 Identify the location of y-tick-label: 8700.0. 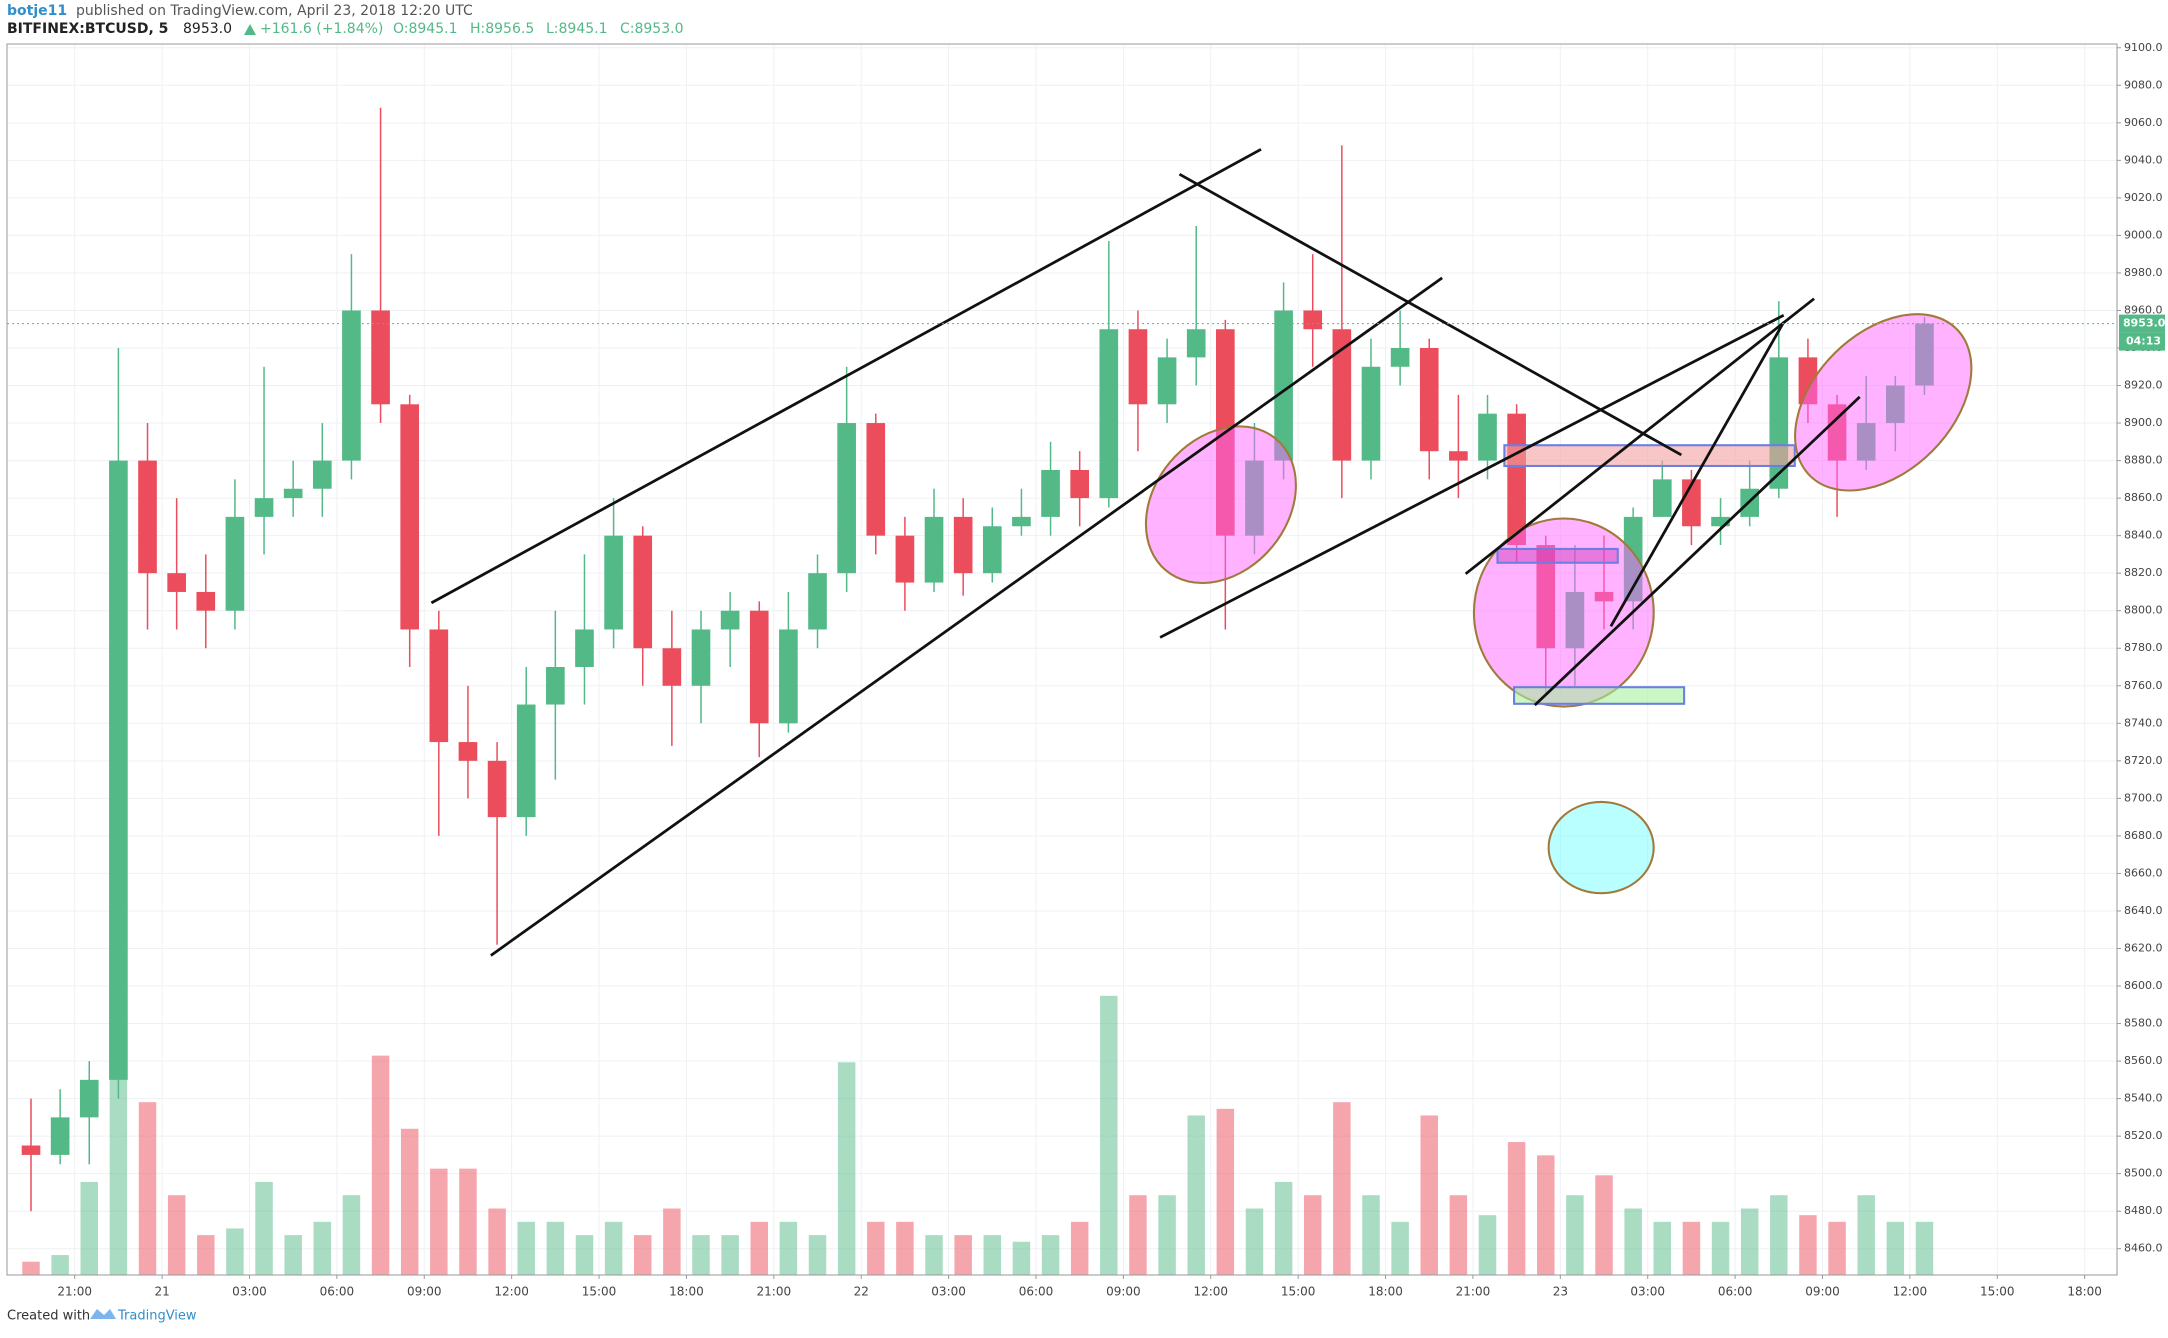
(2143, 797).